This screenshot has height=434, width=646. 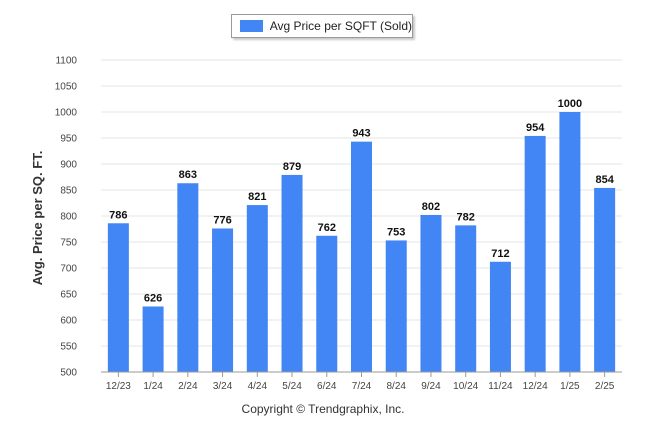 What do you see at coordinates (327, 228) in the screenshot?
I see `data-label: 762` at bounding box center [327, 228].